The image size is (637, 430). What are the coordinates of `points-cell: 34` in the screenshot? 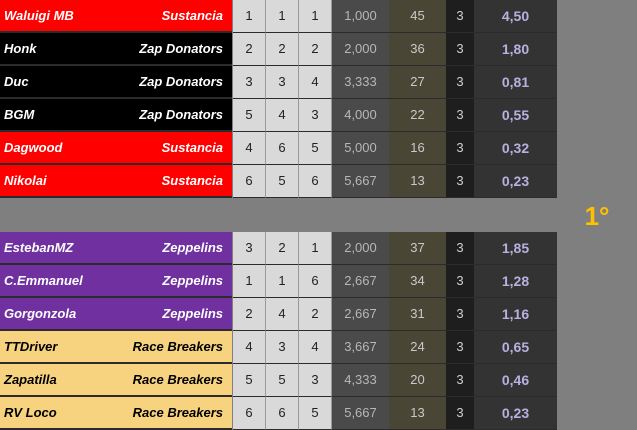 It's located at (417, 281).